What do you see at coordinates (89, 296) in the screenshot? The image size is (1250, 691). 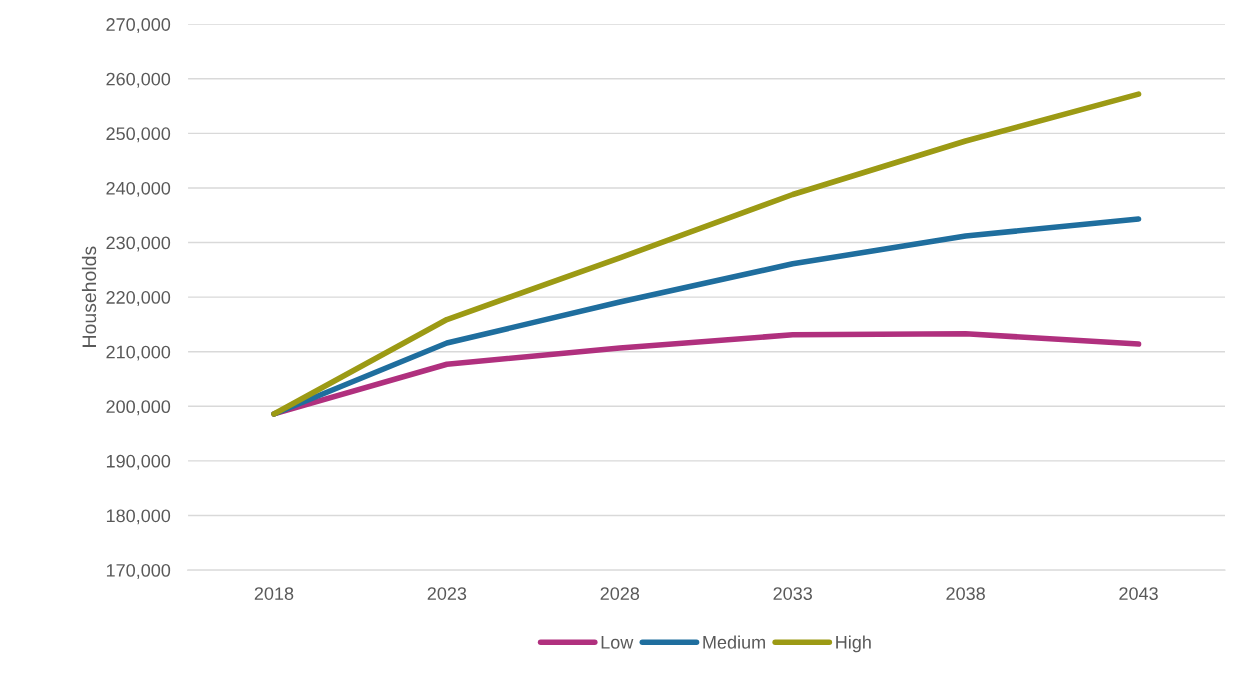 I see `y-axis-title: Households` at bounding box center [89, 296].